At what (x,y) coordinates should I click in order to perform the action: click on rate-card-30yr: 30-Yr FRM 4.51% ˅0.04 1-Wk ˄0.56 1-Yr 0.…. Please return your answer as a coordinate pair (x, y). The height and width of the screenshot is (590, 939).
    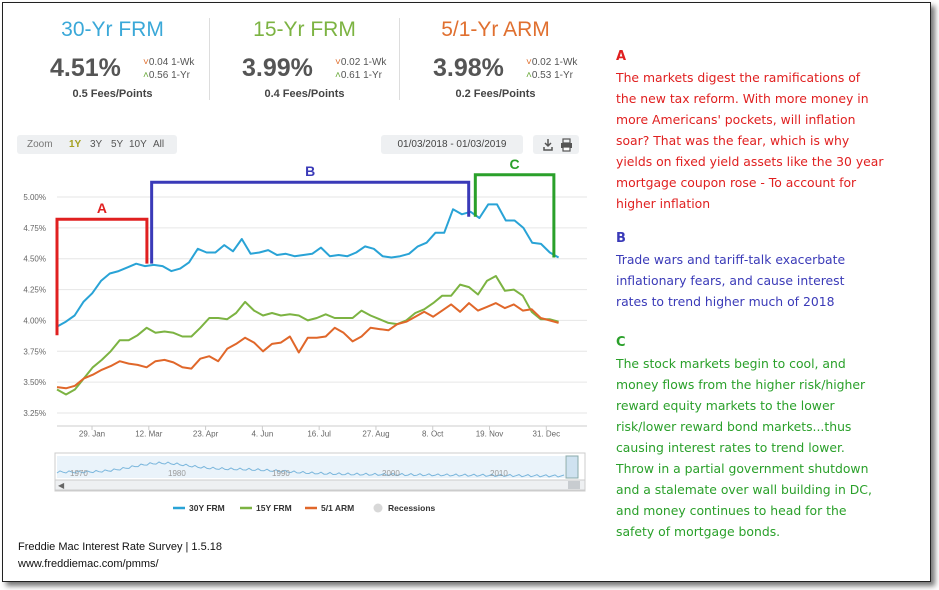
    Looking at the image, I should click on (112, 59).